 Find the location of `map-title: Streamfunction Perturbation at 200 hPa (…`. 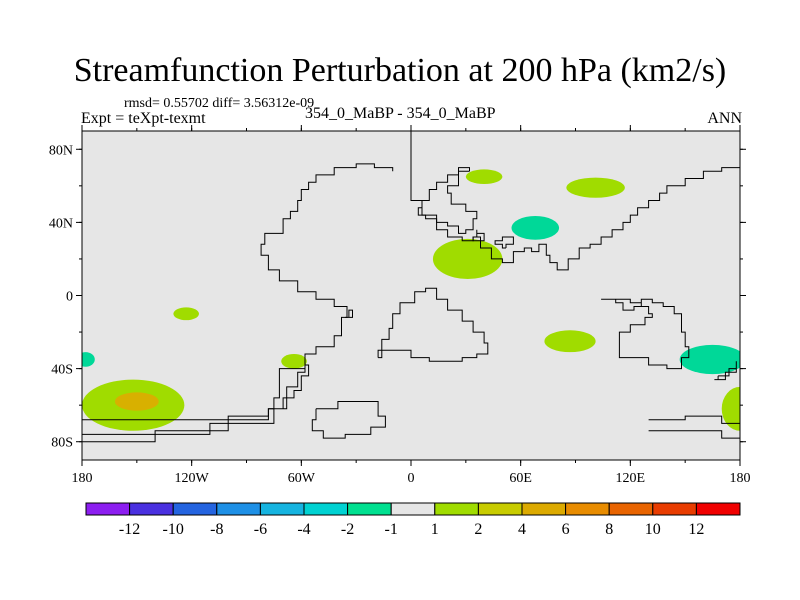

map-title: Streamfunction Perturbation at 200 hPa (… is located at coordinates (400, 70).